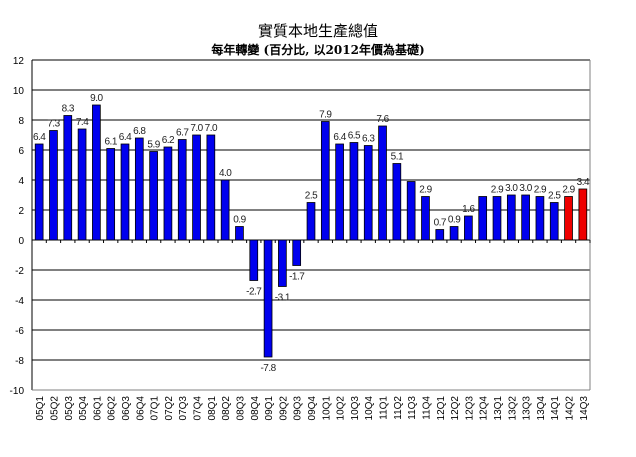 The image size is (636, 457). I want to click on x-tick-label: 14Q1, so click(555, 408).